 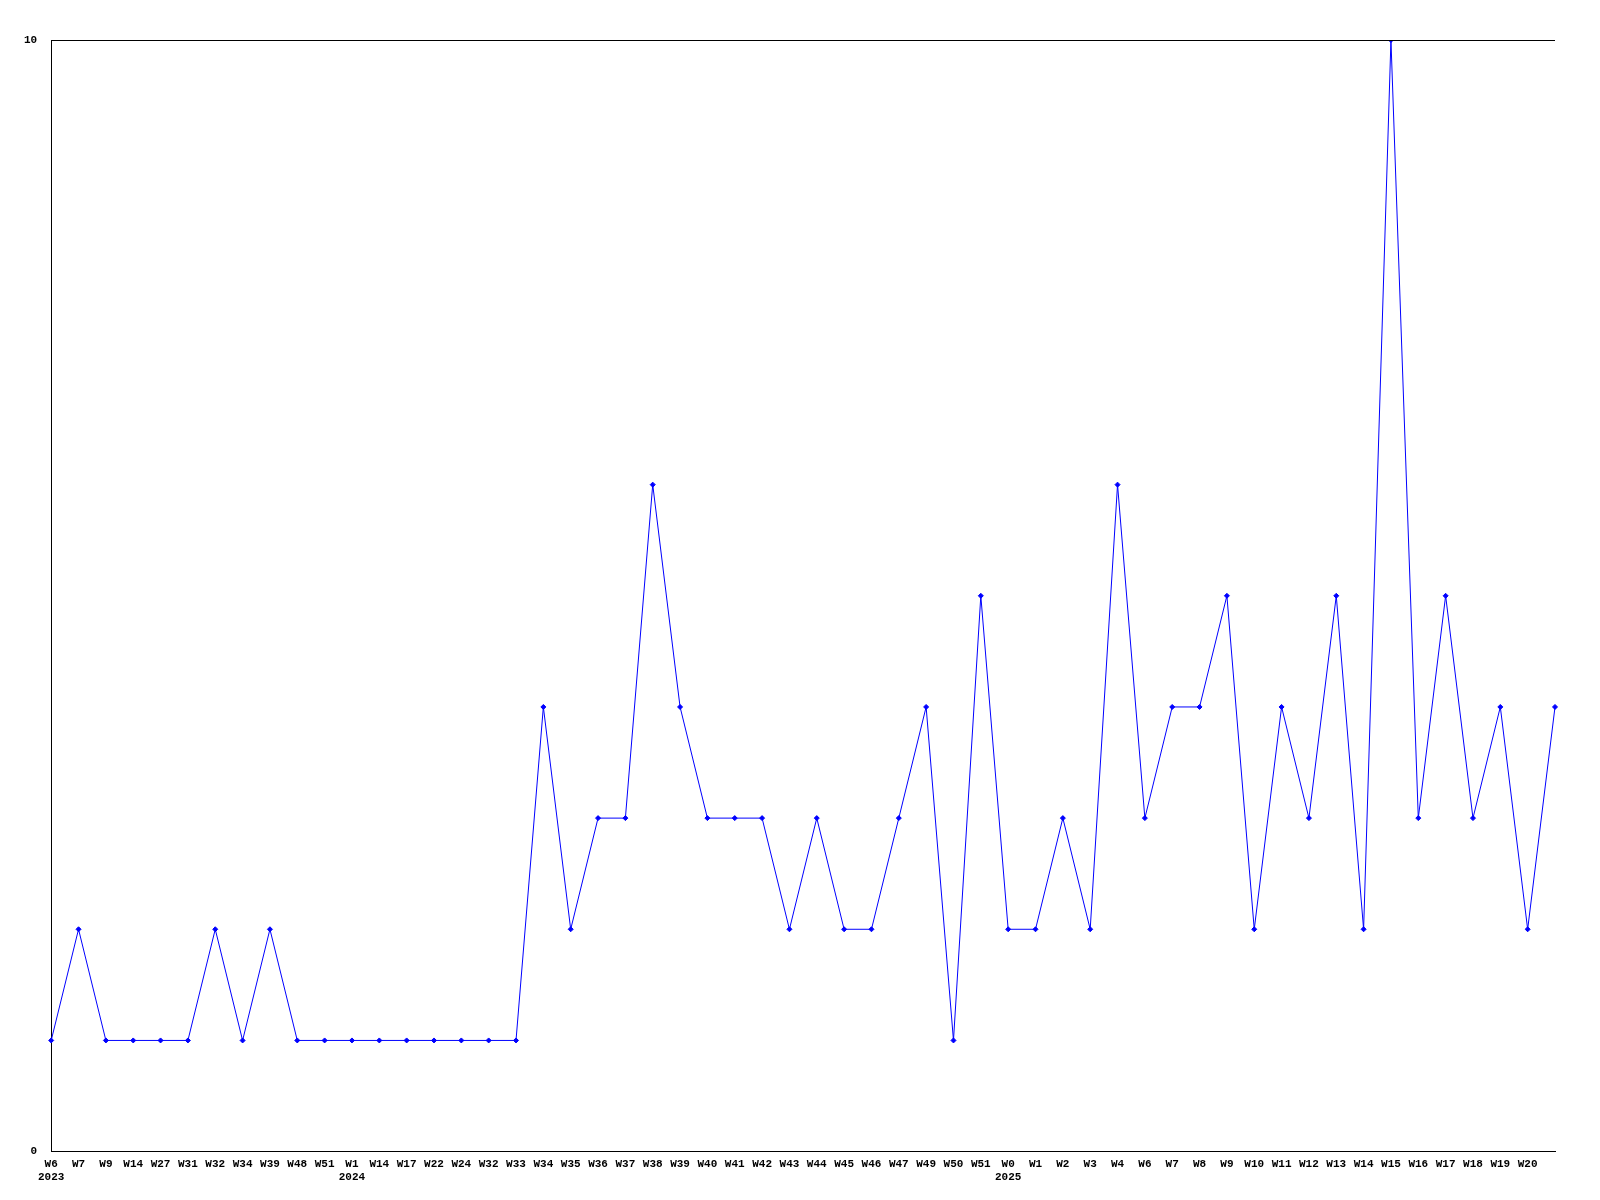 What do you see at coordinates (871, 1163) in the screenshot?
I see `x-tick-label: W46` at bounding box center [871, 1163].